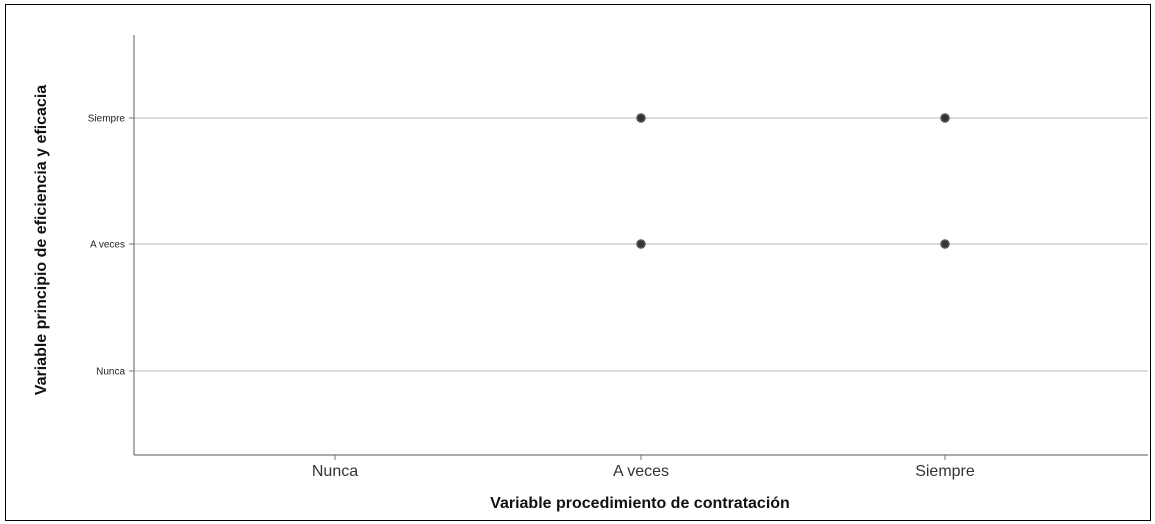 This screenshot has width=1155, height=524. Describe the element at coordinates (335, 471) in the screenshot. I see `x-tick-label: Nunca` at that location.